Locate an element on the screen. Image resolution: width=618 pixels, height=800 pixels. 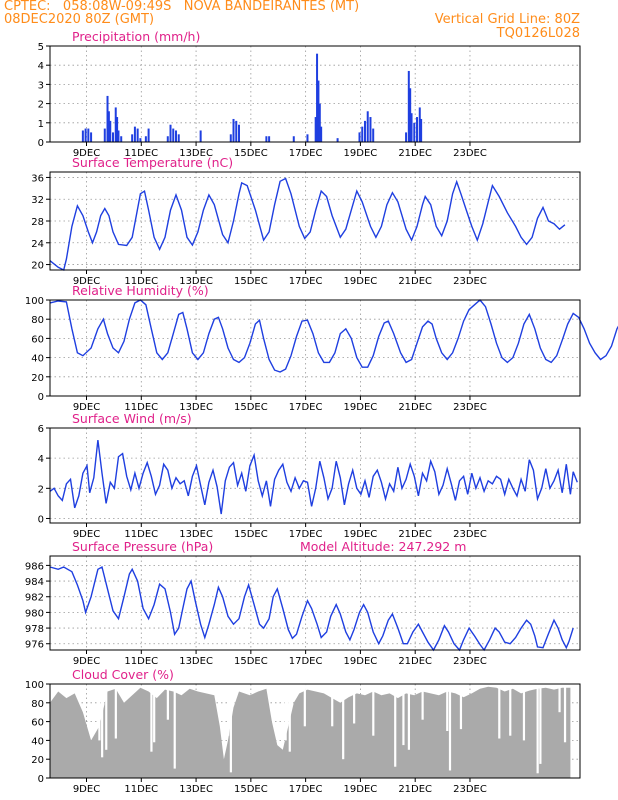
panel-title: Surface Wind (m/s) is located at coordinates (132, 418).